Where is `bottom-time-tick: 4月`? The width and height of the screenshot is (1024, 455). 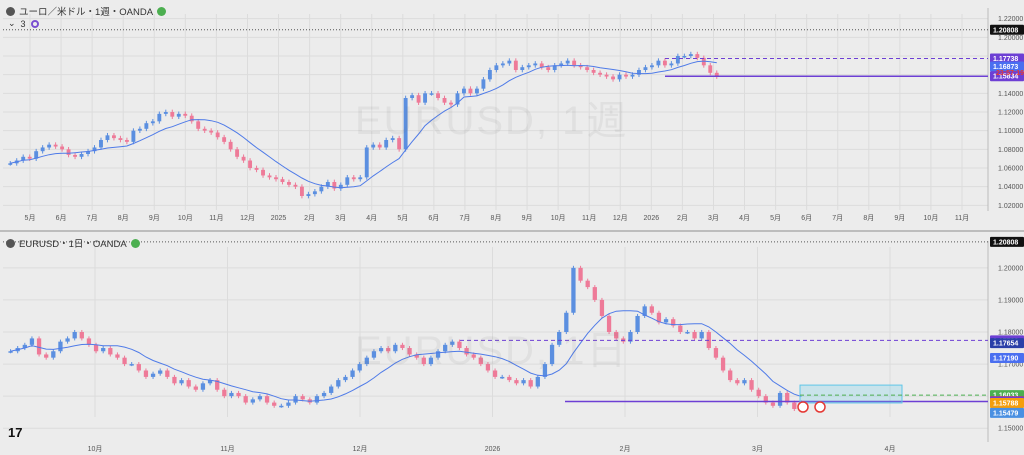
bottom-time-tick: 4月 is located at coordinates (890, 449).